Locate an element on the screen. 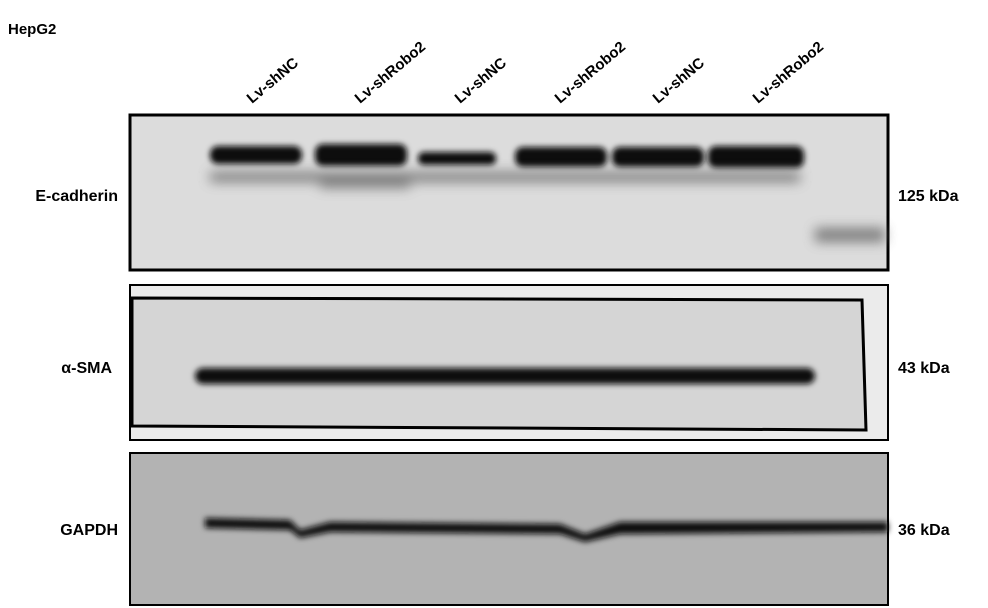  blot-size: 36 kDa is located at coordinates (924, 530).